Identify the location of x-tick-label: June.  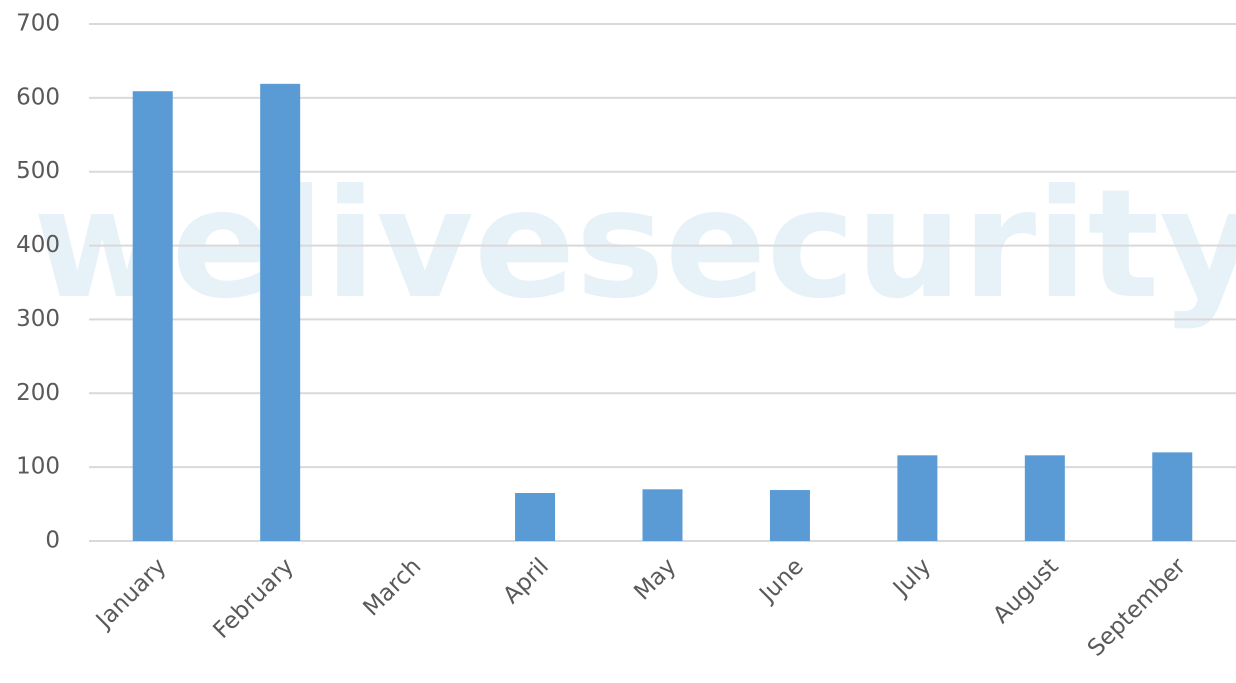
(781, 580).